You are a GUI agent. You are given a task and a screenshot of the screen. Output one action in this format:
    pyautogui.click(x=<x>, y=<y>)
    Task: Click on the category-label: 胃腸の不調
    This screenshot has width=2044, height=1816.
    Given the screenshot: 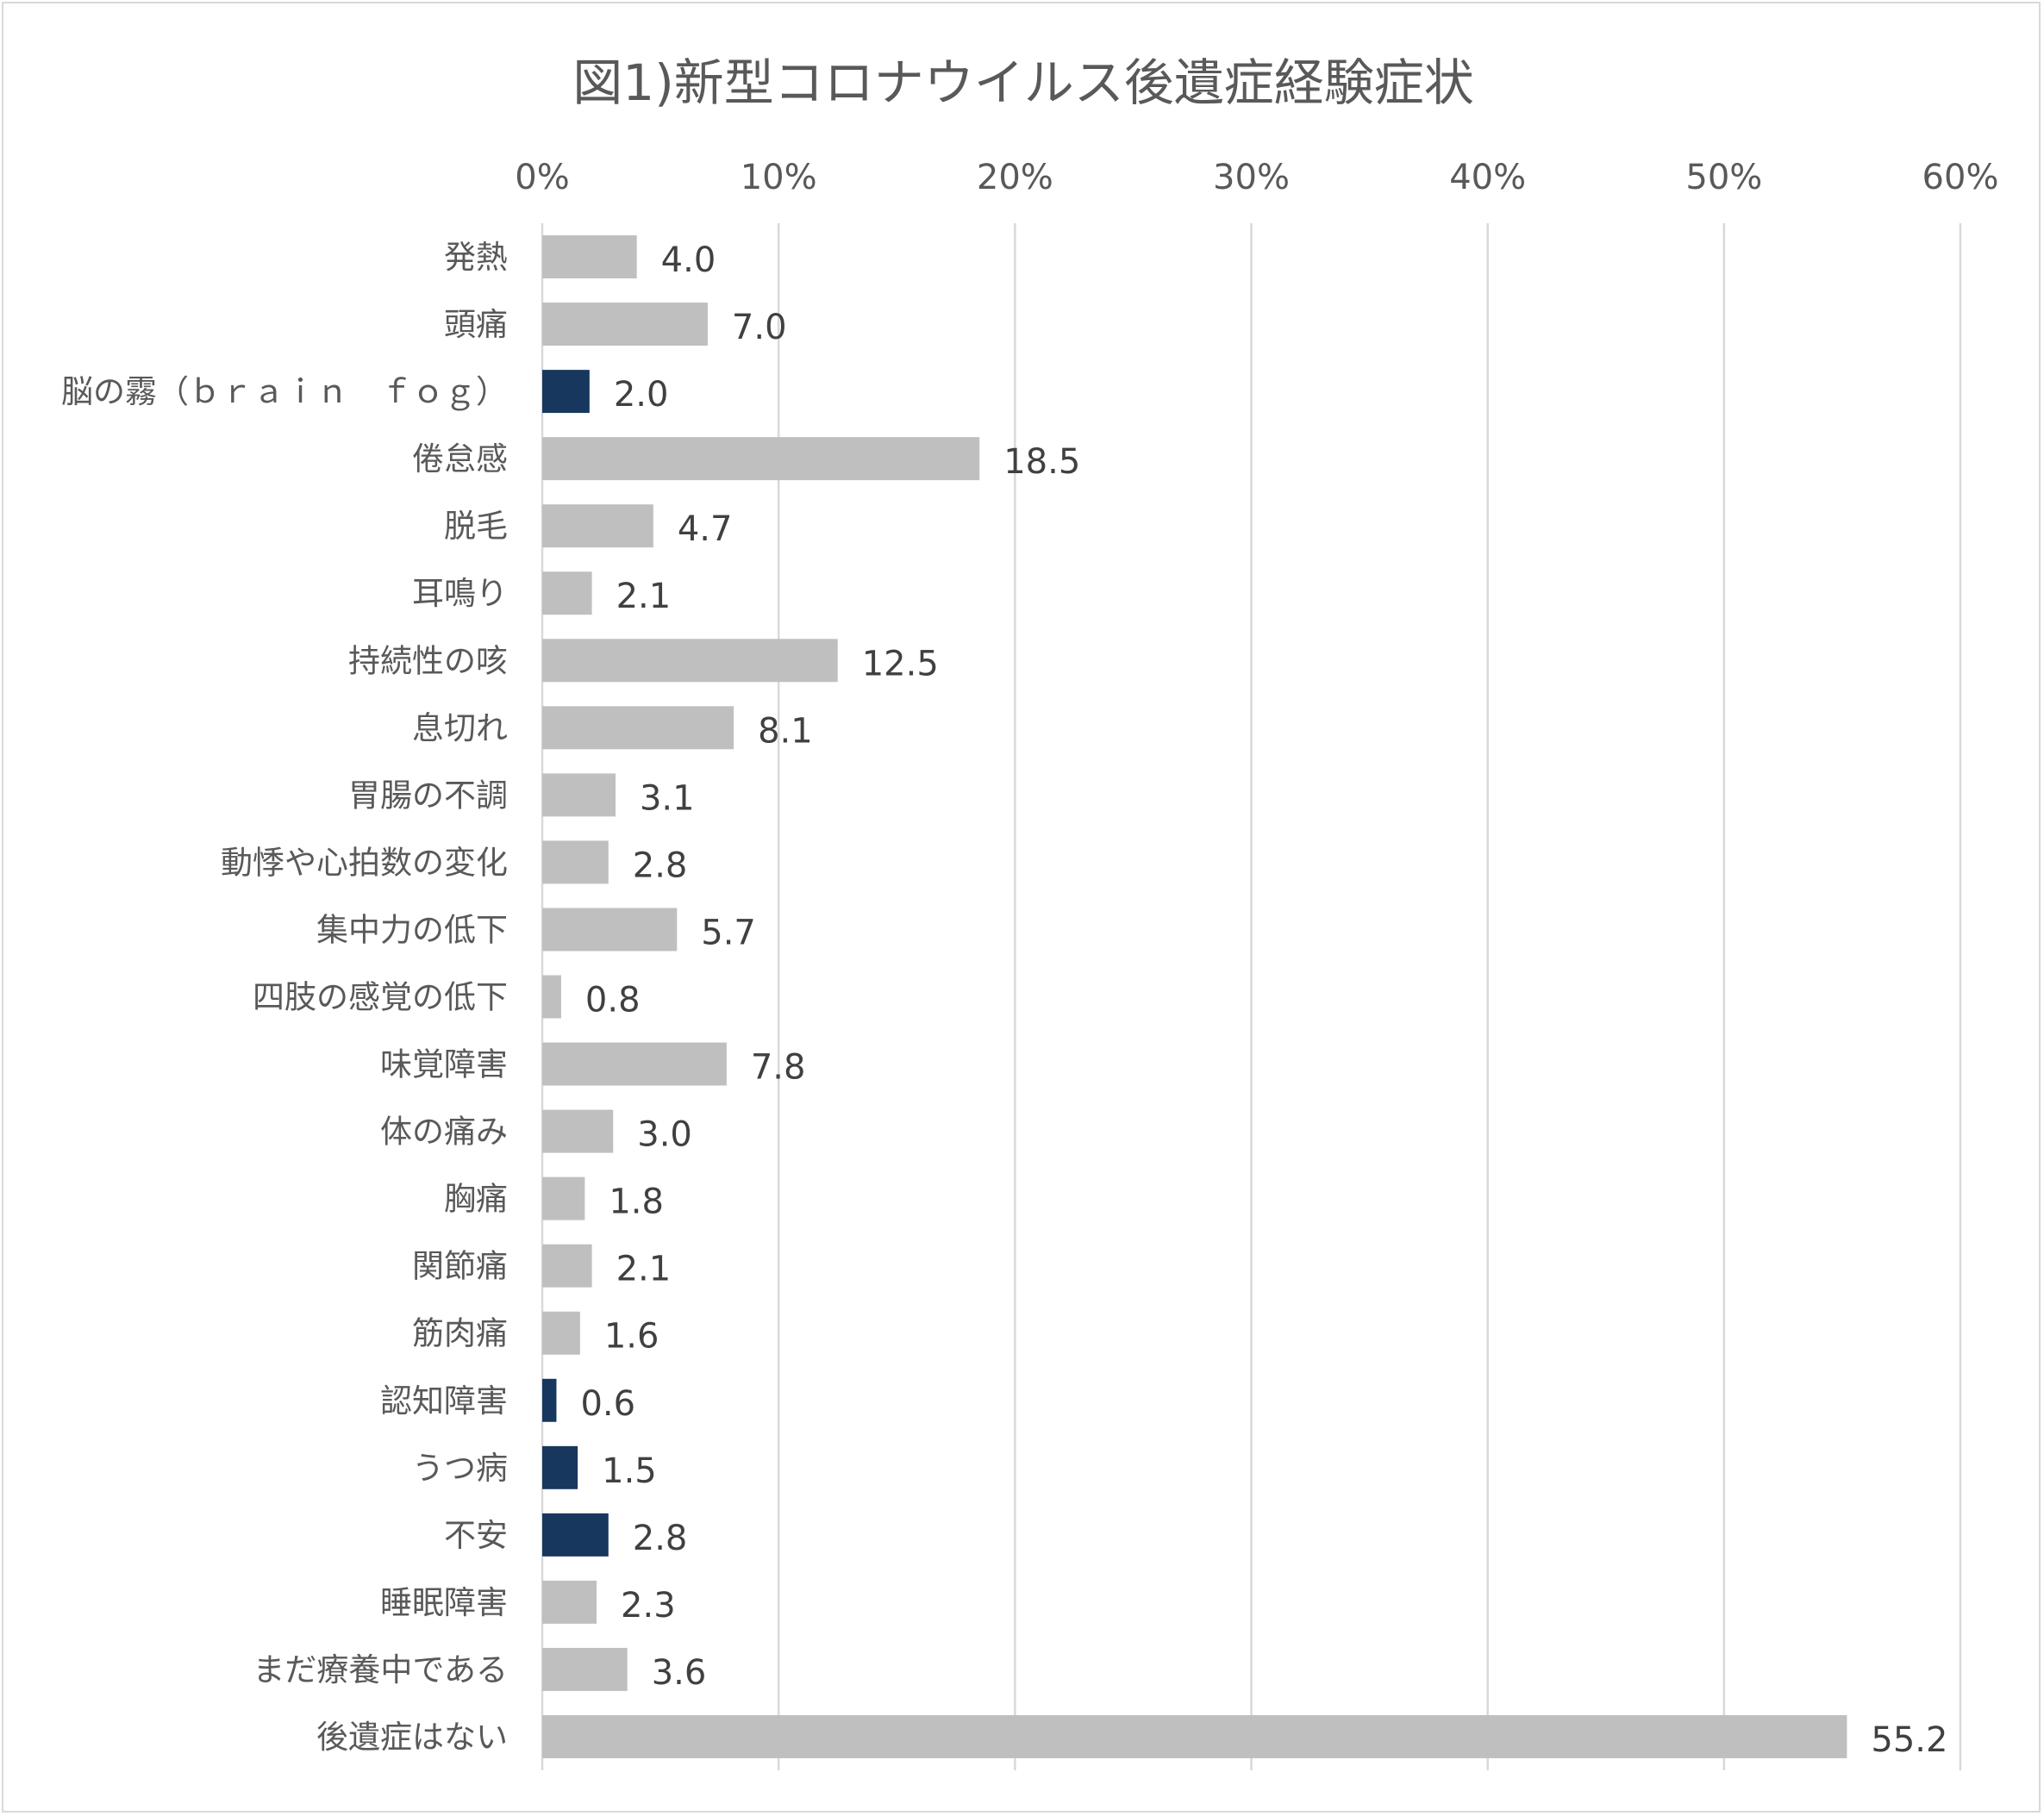 What is the action you would take?
    pyautogui.click(x=428, y=795)
    